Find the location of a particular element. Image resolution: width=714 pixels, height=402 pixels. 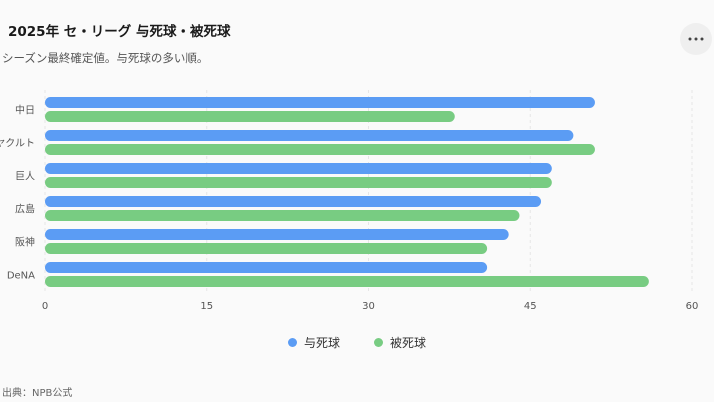

chart-legend: 与死球 被死球 is located at coordinates (357, 342).